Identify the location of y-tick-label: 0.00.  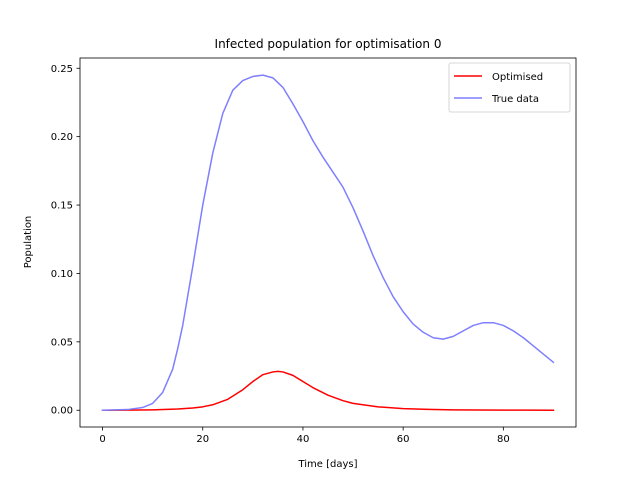
(62, 411).